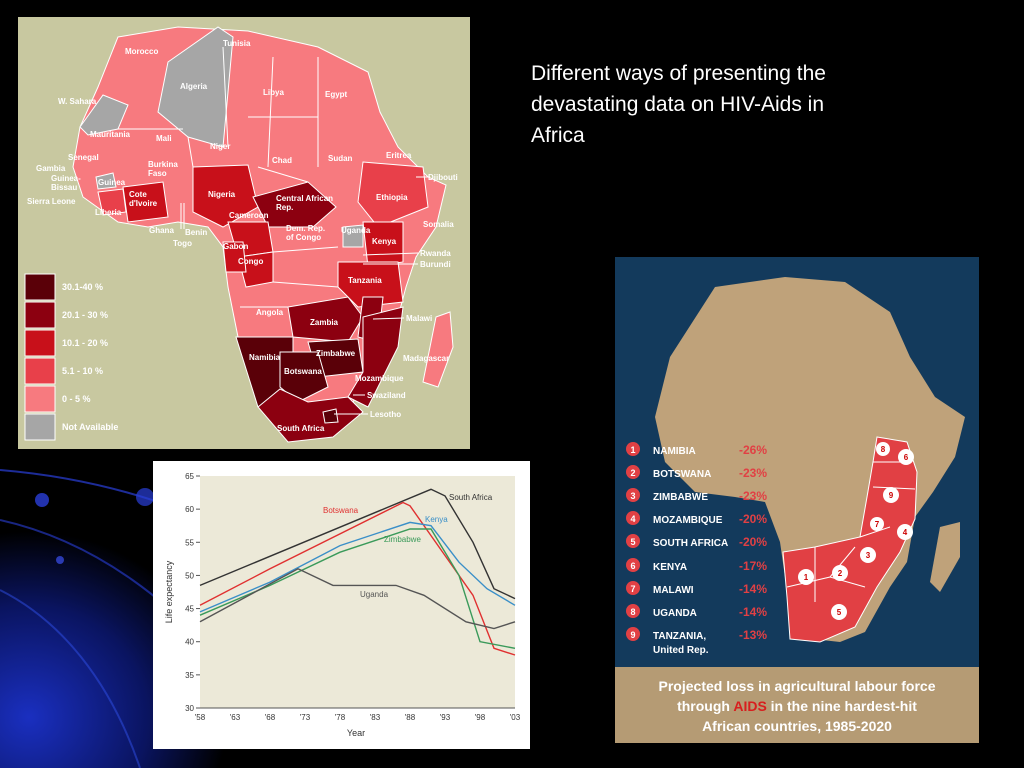  Describe the element at coordinates (632, 612) in the screenshot. I see `svg-text: 8` at that location.